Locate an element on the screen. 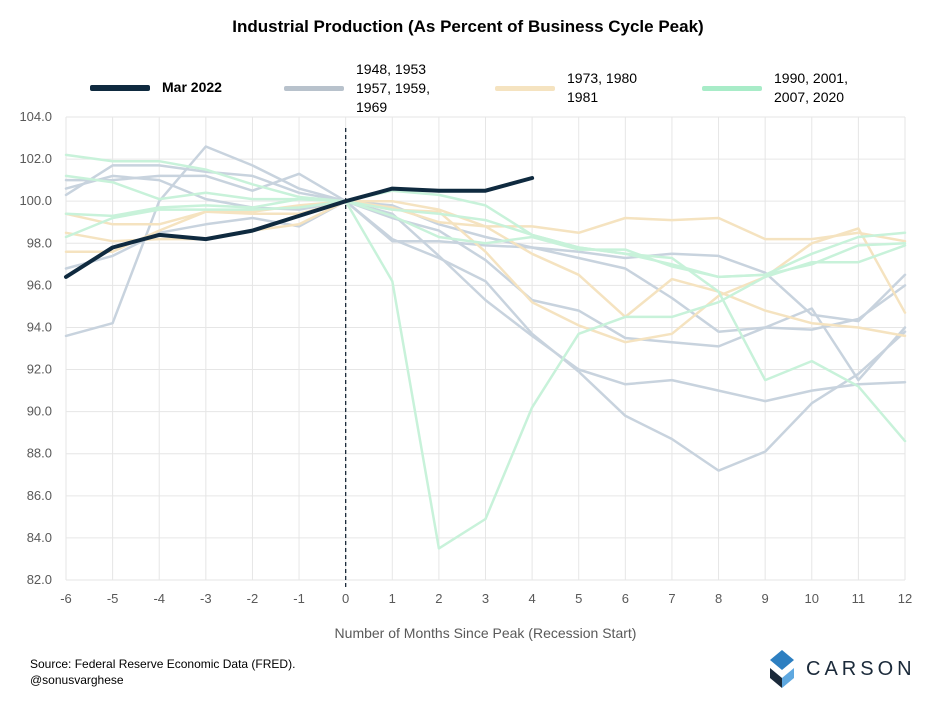  y-tick-label: 94.0 is located at coordinates (39, 326).